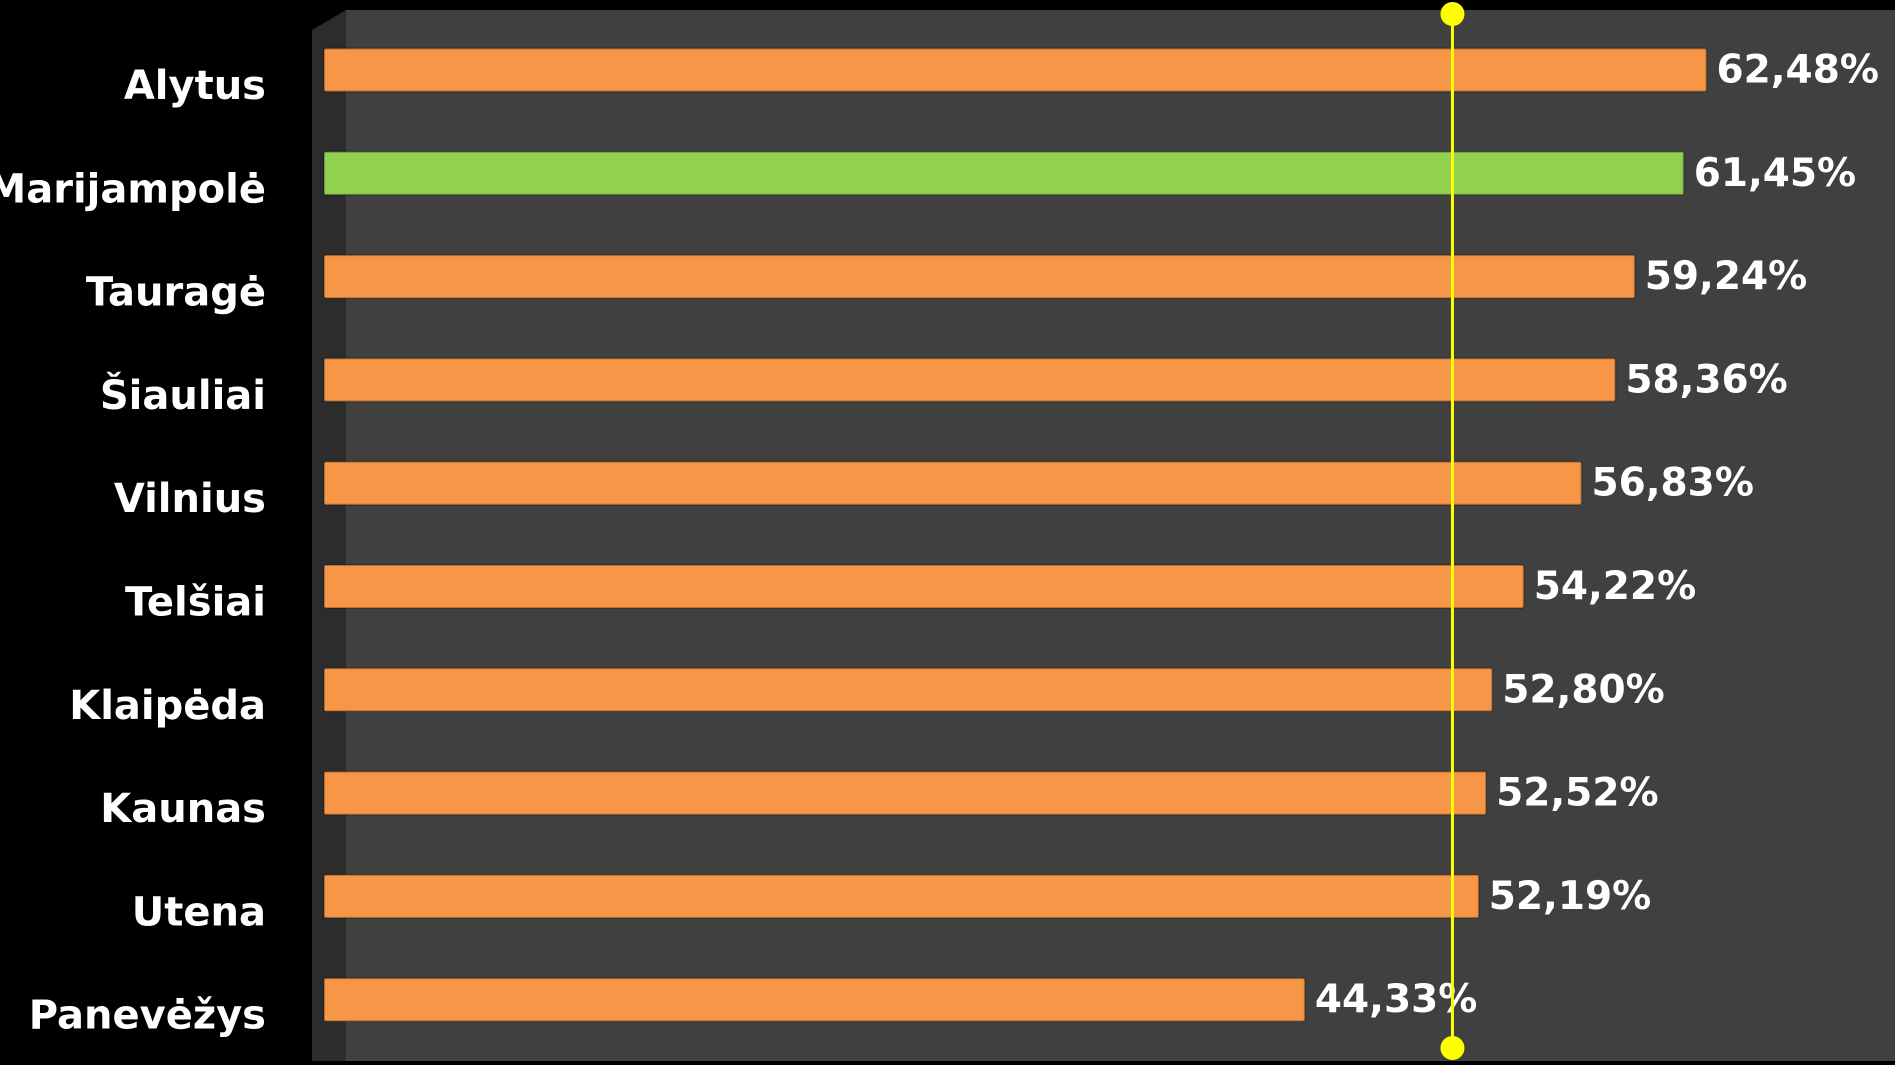  Describe the element at coordinates (1583, 689) in the screenshot. I see `value-label: 52,80%` at that location.